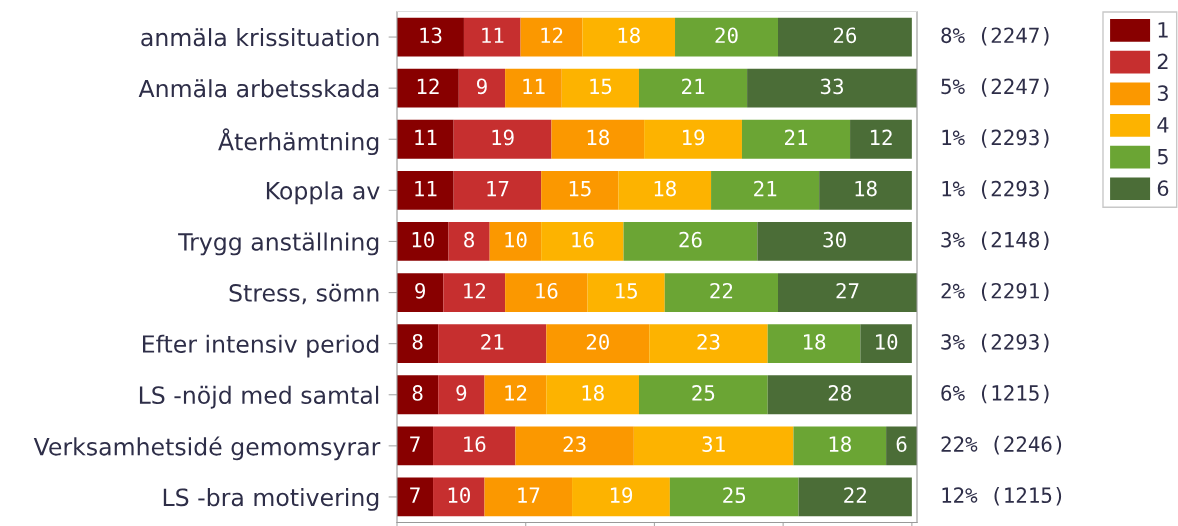  Describe the element at coordinates (207, 448) in the screenshot. I see `y-tick-label: Verksamhetsidé gemomsyrar` at that location.